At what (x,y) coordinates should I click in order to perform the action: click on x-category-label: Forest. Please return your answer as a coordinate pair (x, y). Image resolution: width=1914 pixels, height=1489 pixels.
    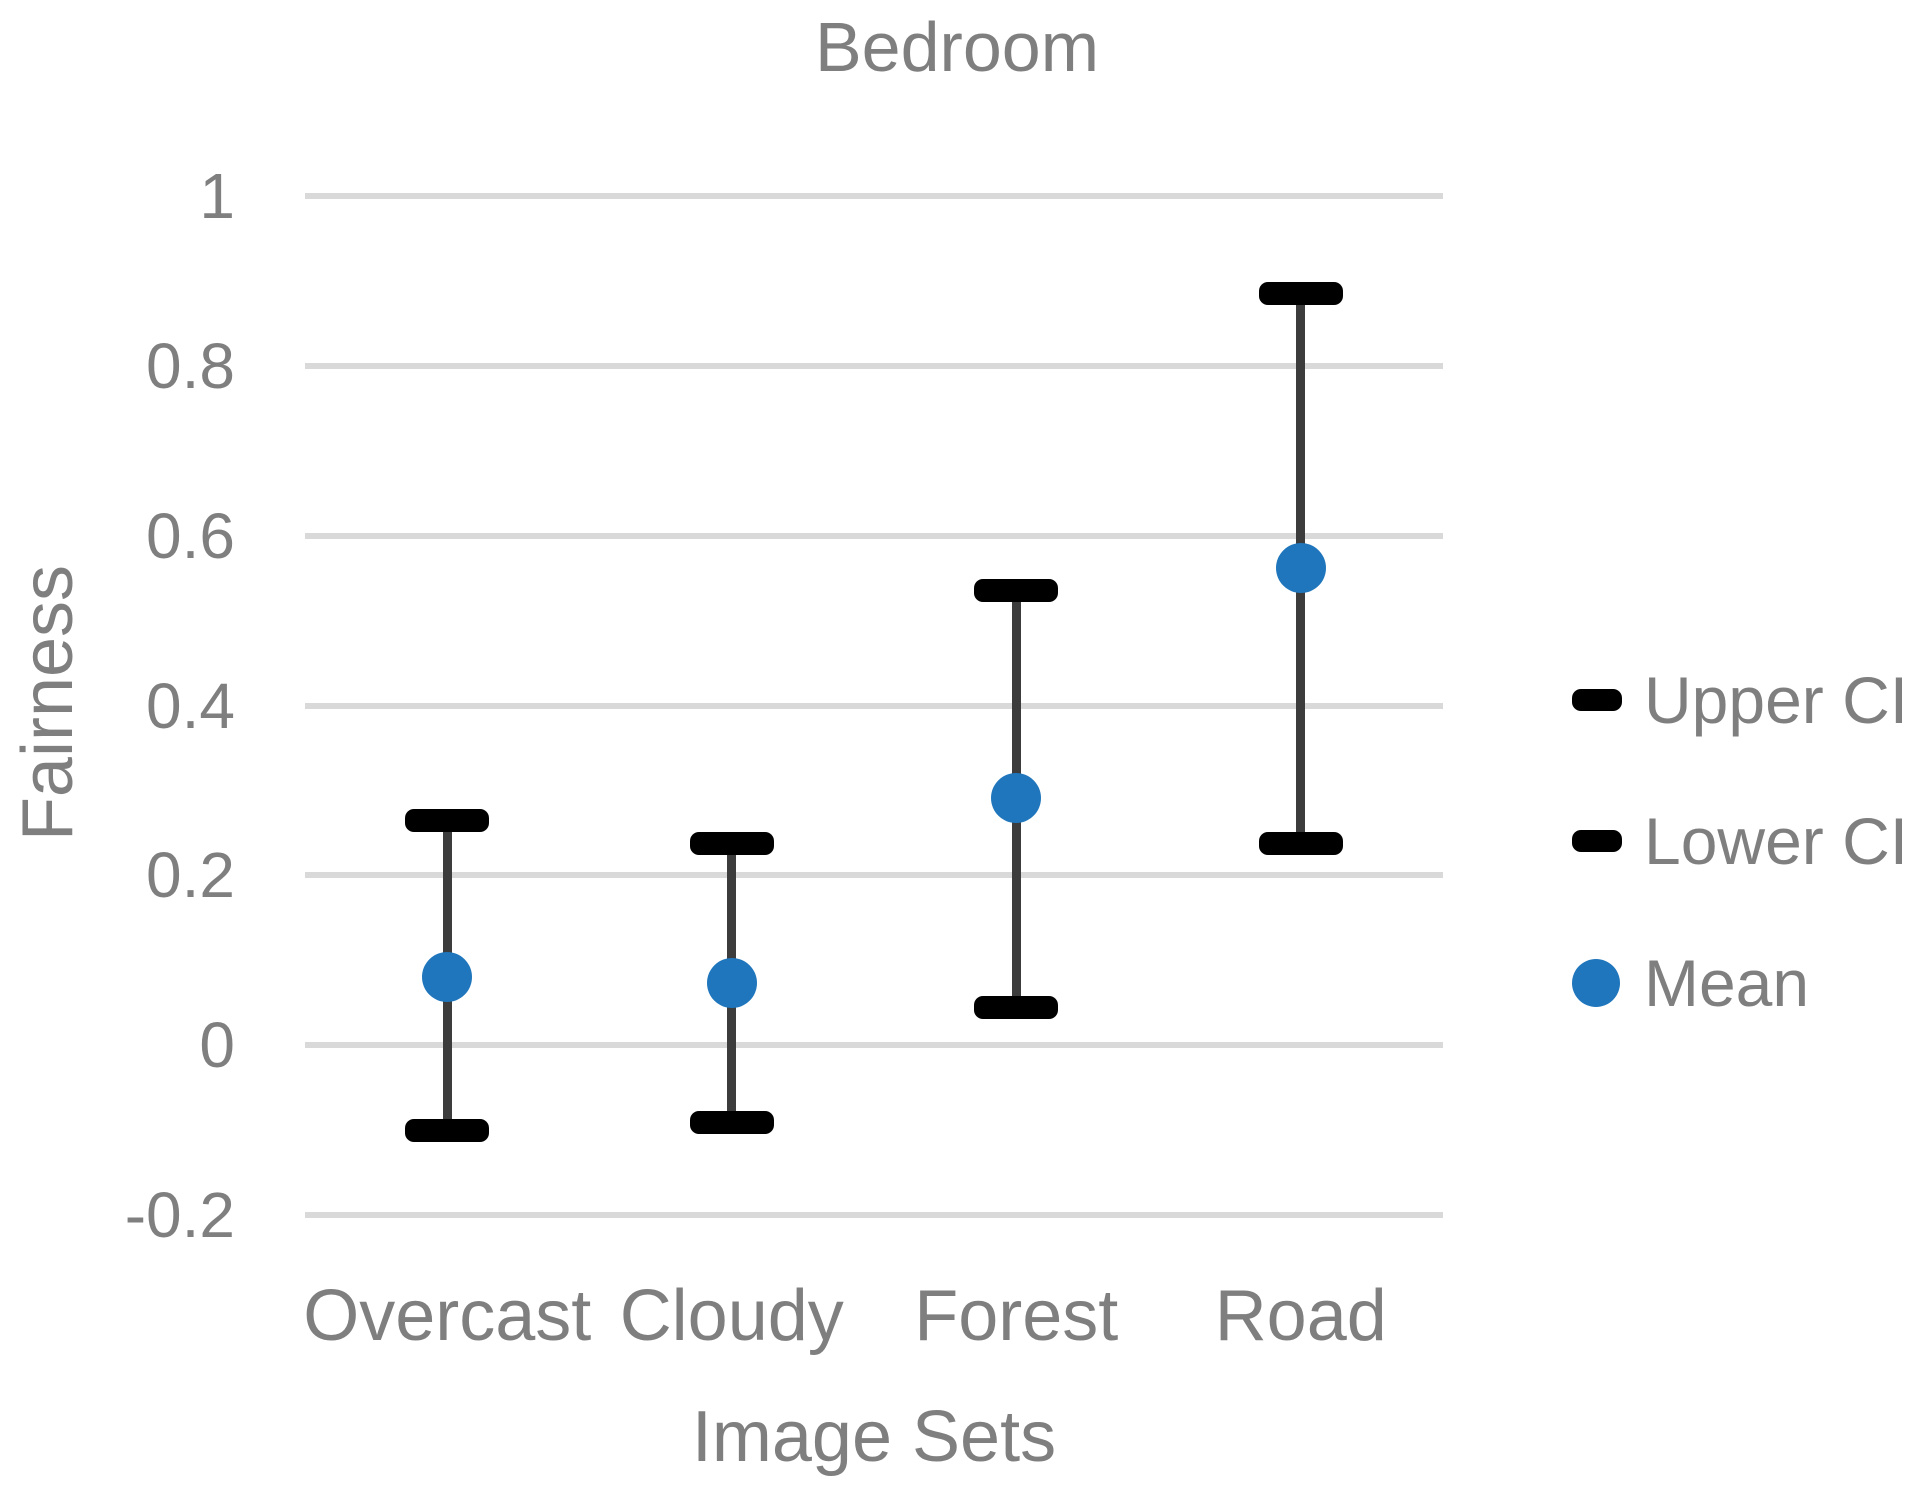
    Looking at the image, I should click on (1016, 1316).